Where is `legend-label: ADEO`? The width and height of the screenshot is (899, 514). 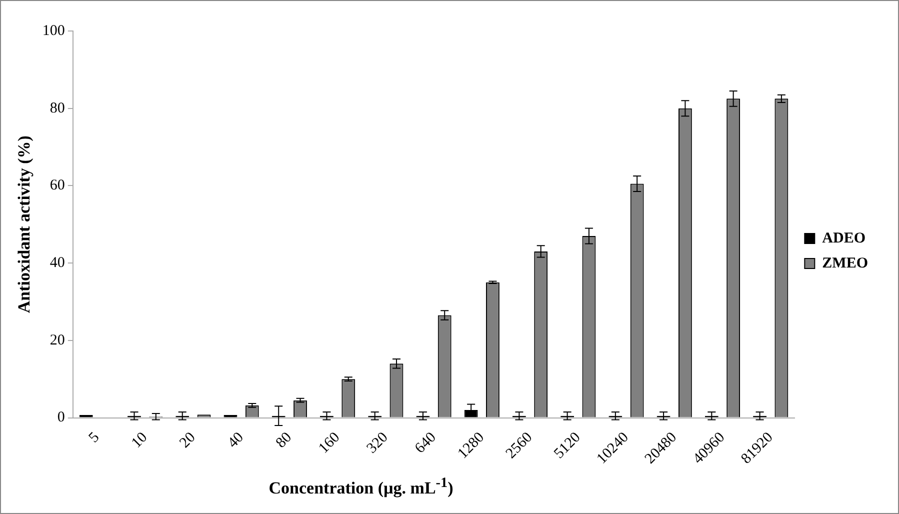 legend-label: ADEO is located at coordinates (844, 238).